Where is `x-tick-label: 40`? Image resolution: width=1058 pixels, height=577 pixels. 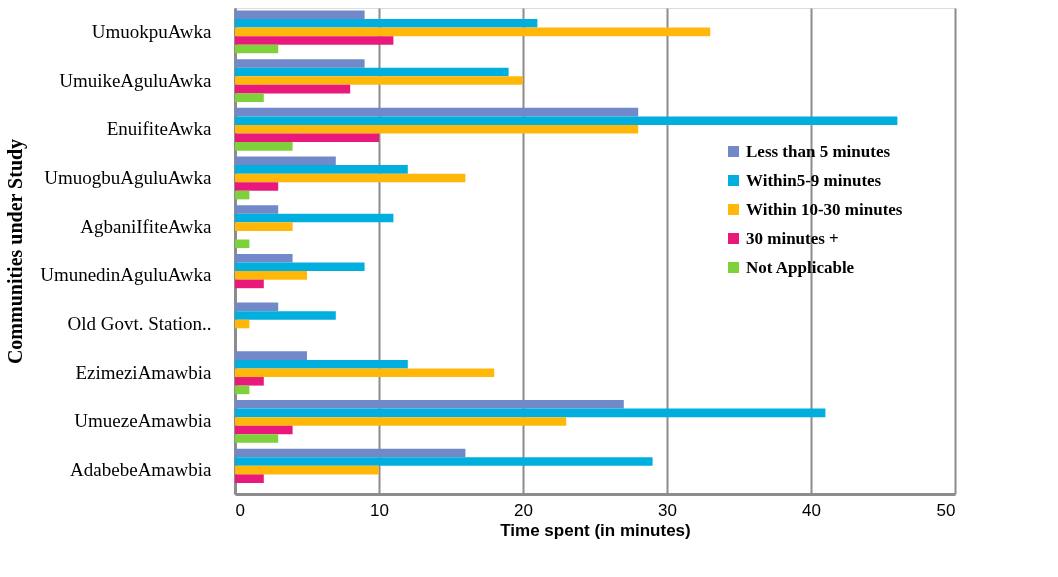
x-tick-label: 40 is located at coordinates (811, 510).